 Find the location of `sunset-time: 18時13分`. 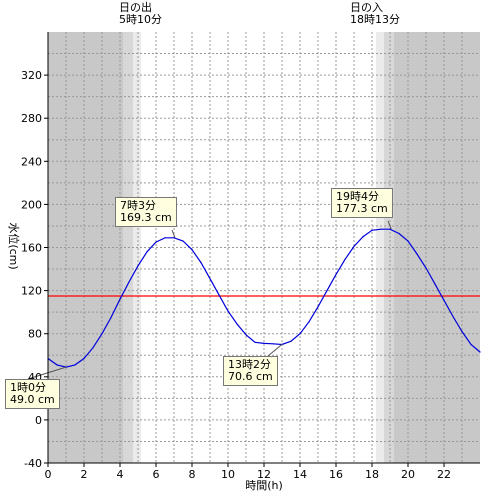

sunset-time: 18時13分 is located at coordinates (375, 19).